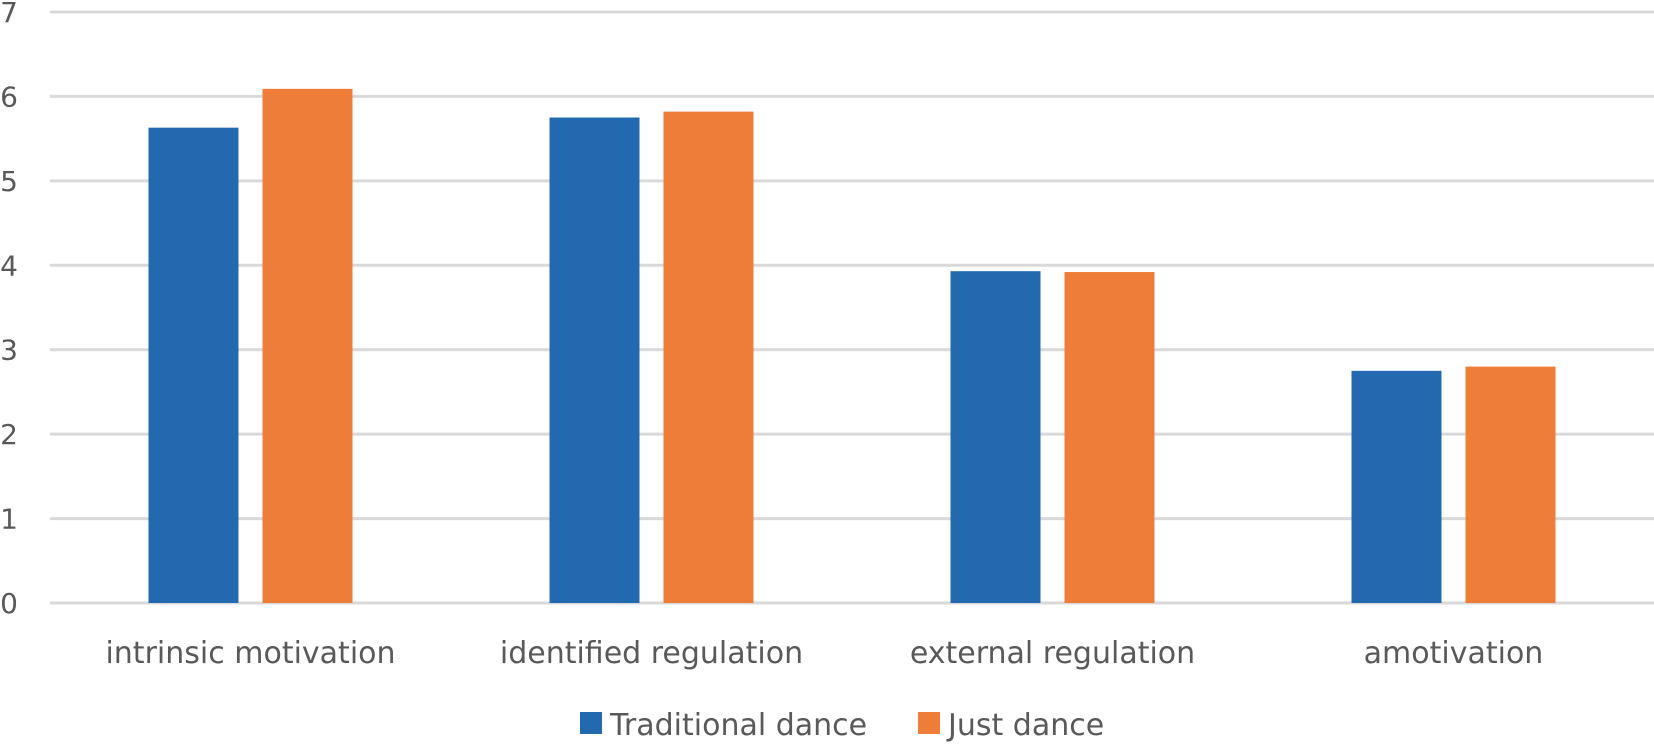 The height and width of the screenshot is (754, 1654). Describe the element at coordinates (1454, 653) in the screenshot. I see `x-category-label: amotivation` at that location.